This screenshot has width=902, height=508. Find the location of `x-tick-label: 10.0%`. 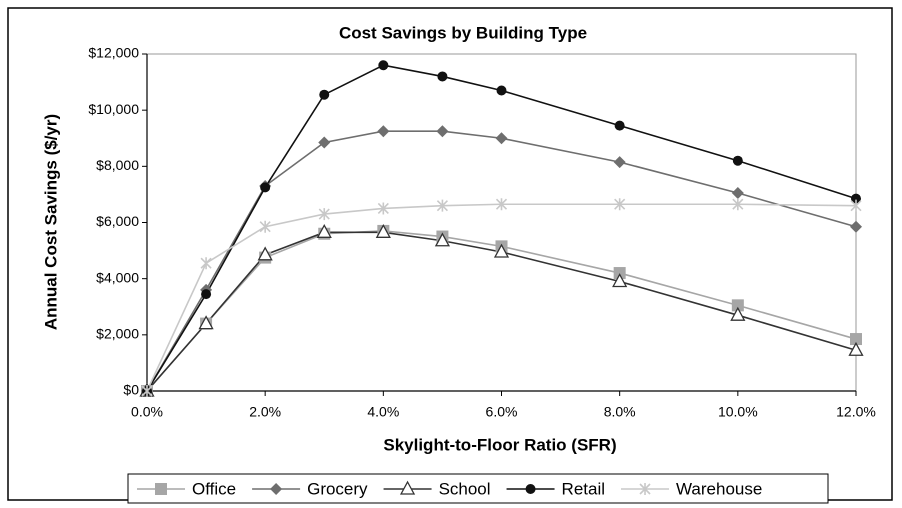

x-tick-label: 10.0% is located at coordinates (738, 412).